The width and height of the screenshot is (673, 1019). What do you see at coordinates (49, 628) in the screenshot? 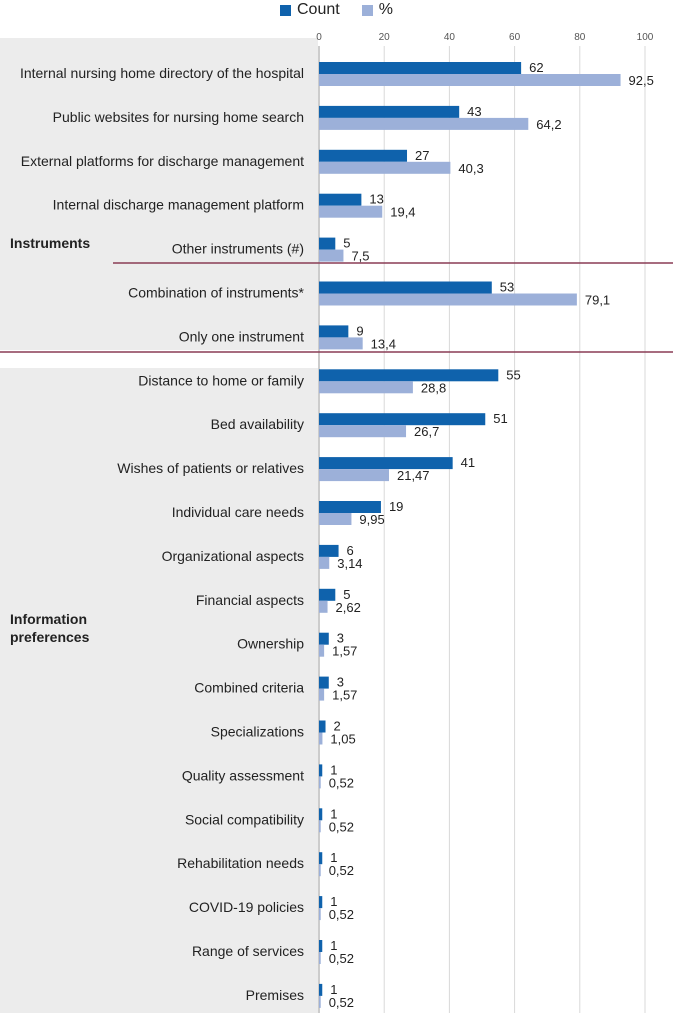
I see `group-label-information-preferences: Information preferences` at bounding box center [49, 628].